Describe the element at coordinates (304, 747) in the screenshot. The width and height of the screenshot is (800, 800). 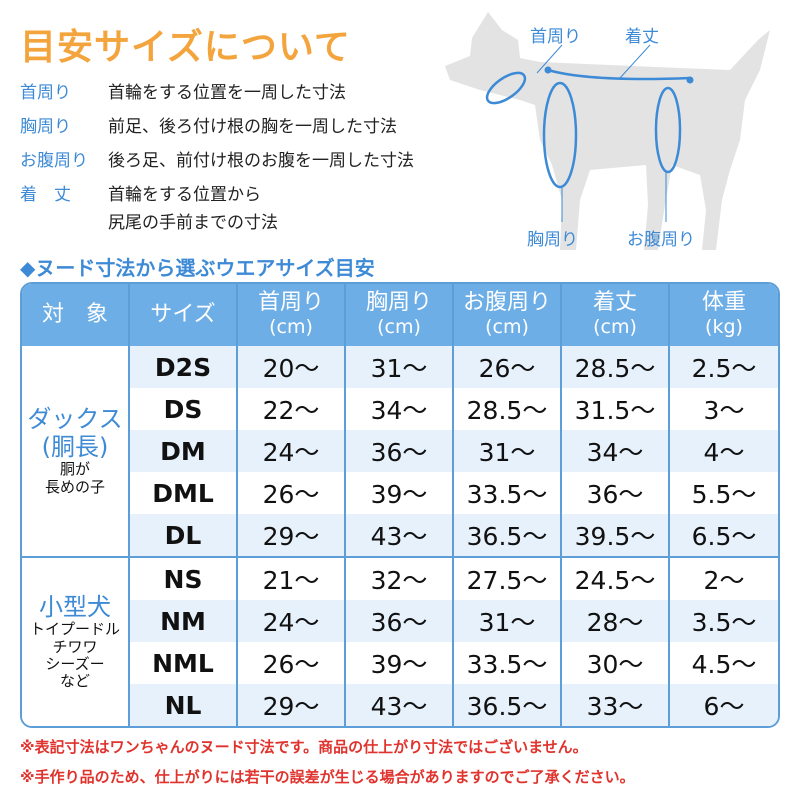
I see `note-nude-size: ※表記寸法はワンちゃんのヌード寸法です。商品の仕上がり寸法ではございません。` at that location.